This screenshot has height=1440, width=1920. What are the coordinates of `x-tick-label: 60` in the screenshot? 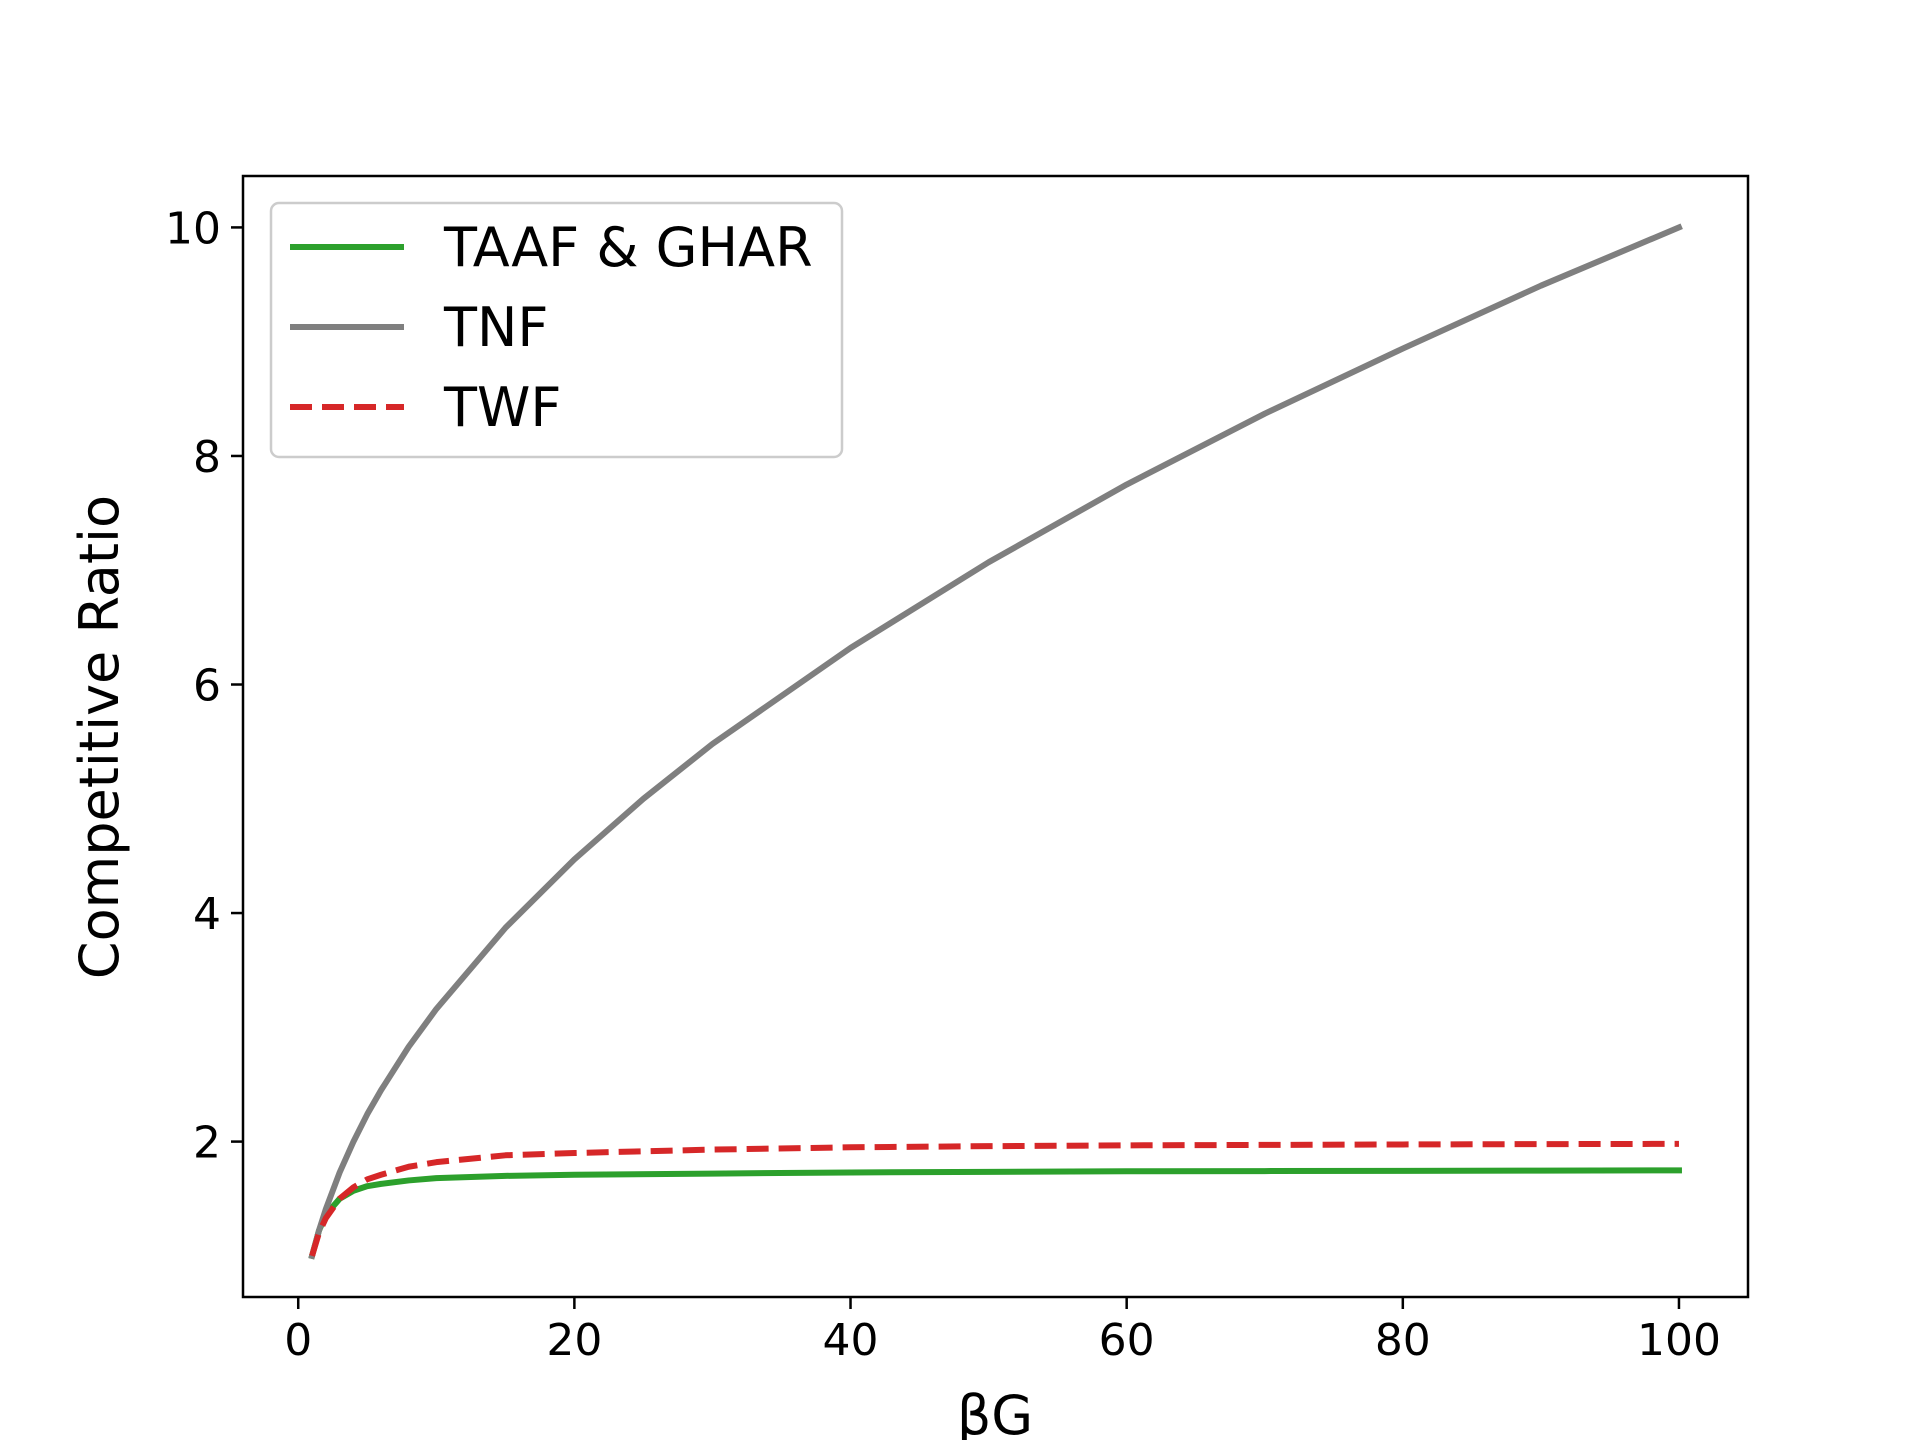 It's located at (1127, 1340).